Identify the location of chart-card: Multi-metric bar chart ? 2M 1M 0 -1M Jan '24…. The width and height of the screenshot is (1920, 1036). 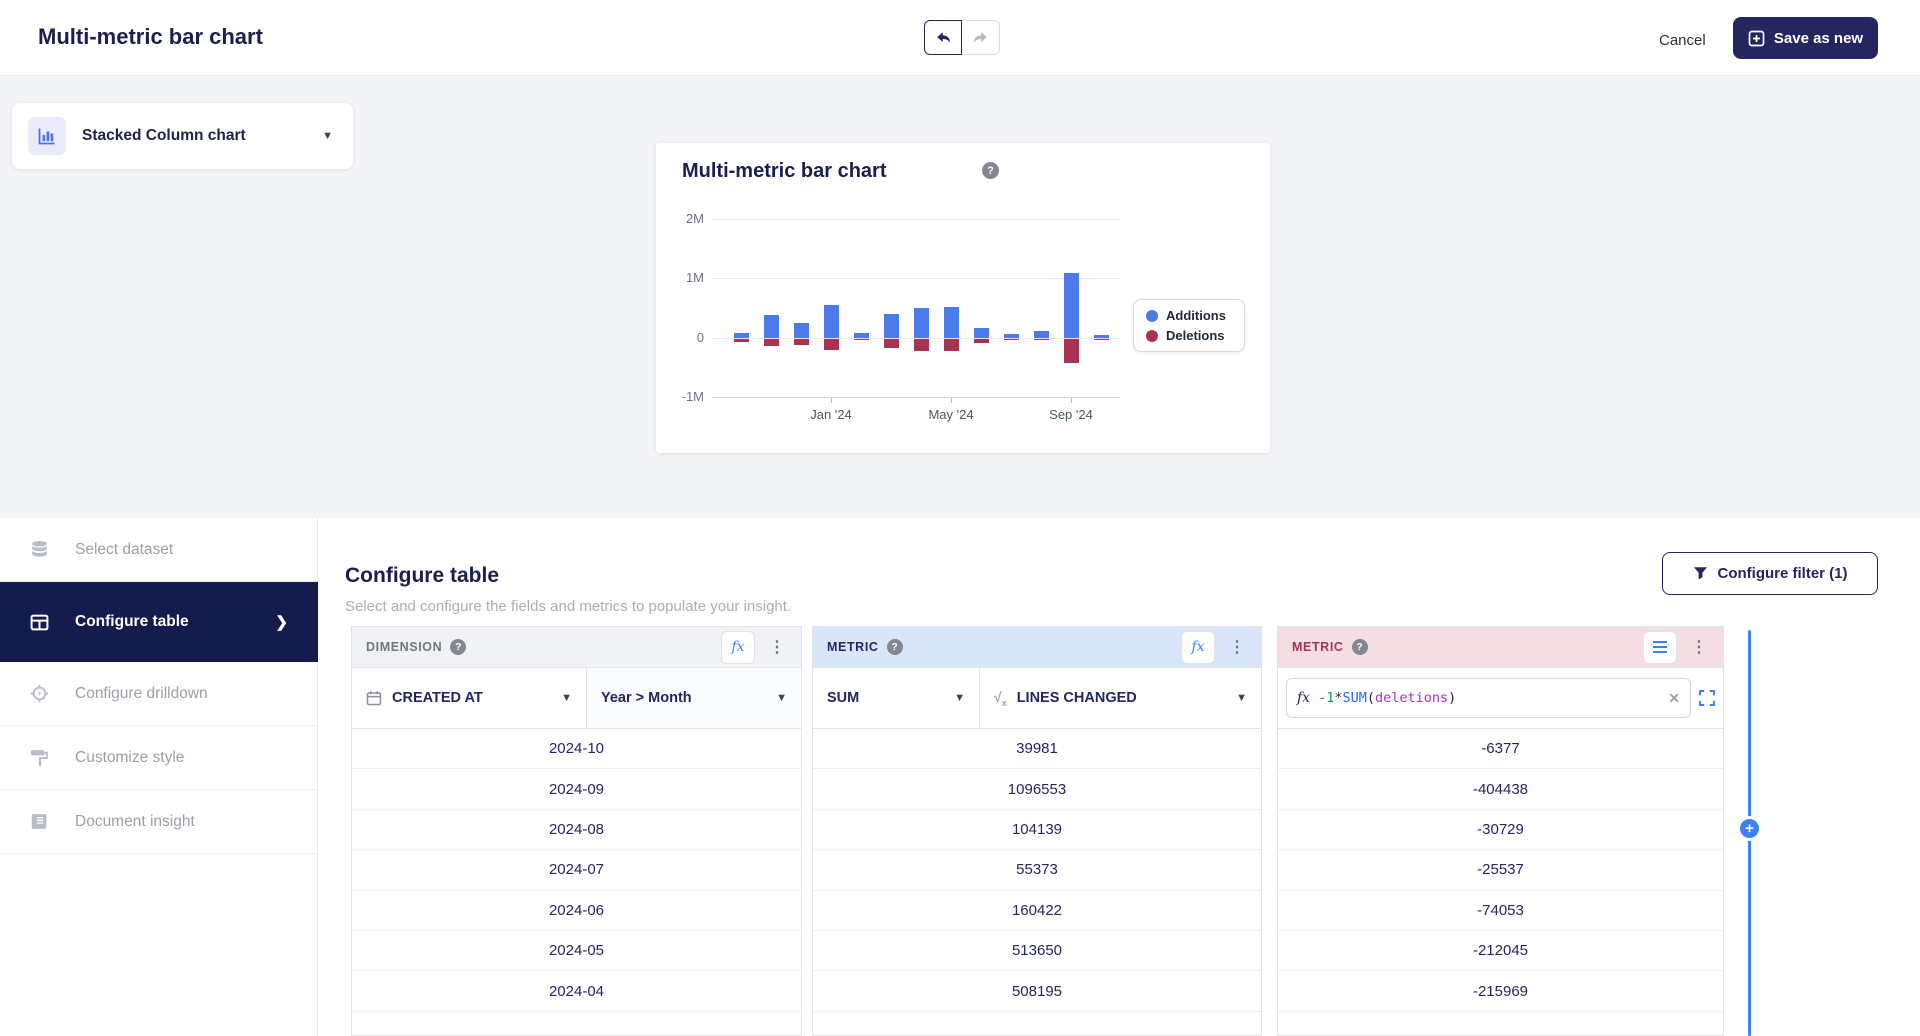
(963, 298).